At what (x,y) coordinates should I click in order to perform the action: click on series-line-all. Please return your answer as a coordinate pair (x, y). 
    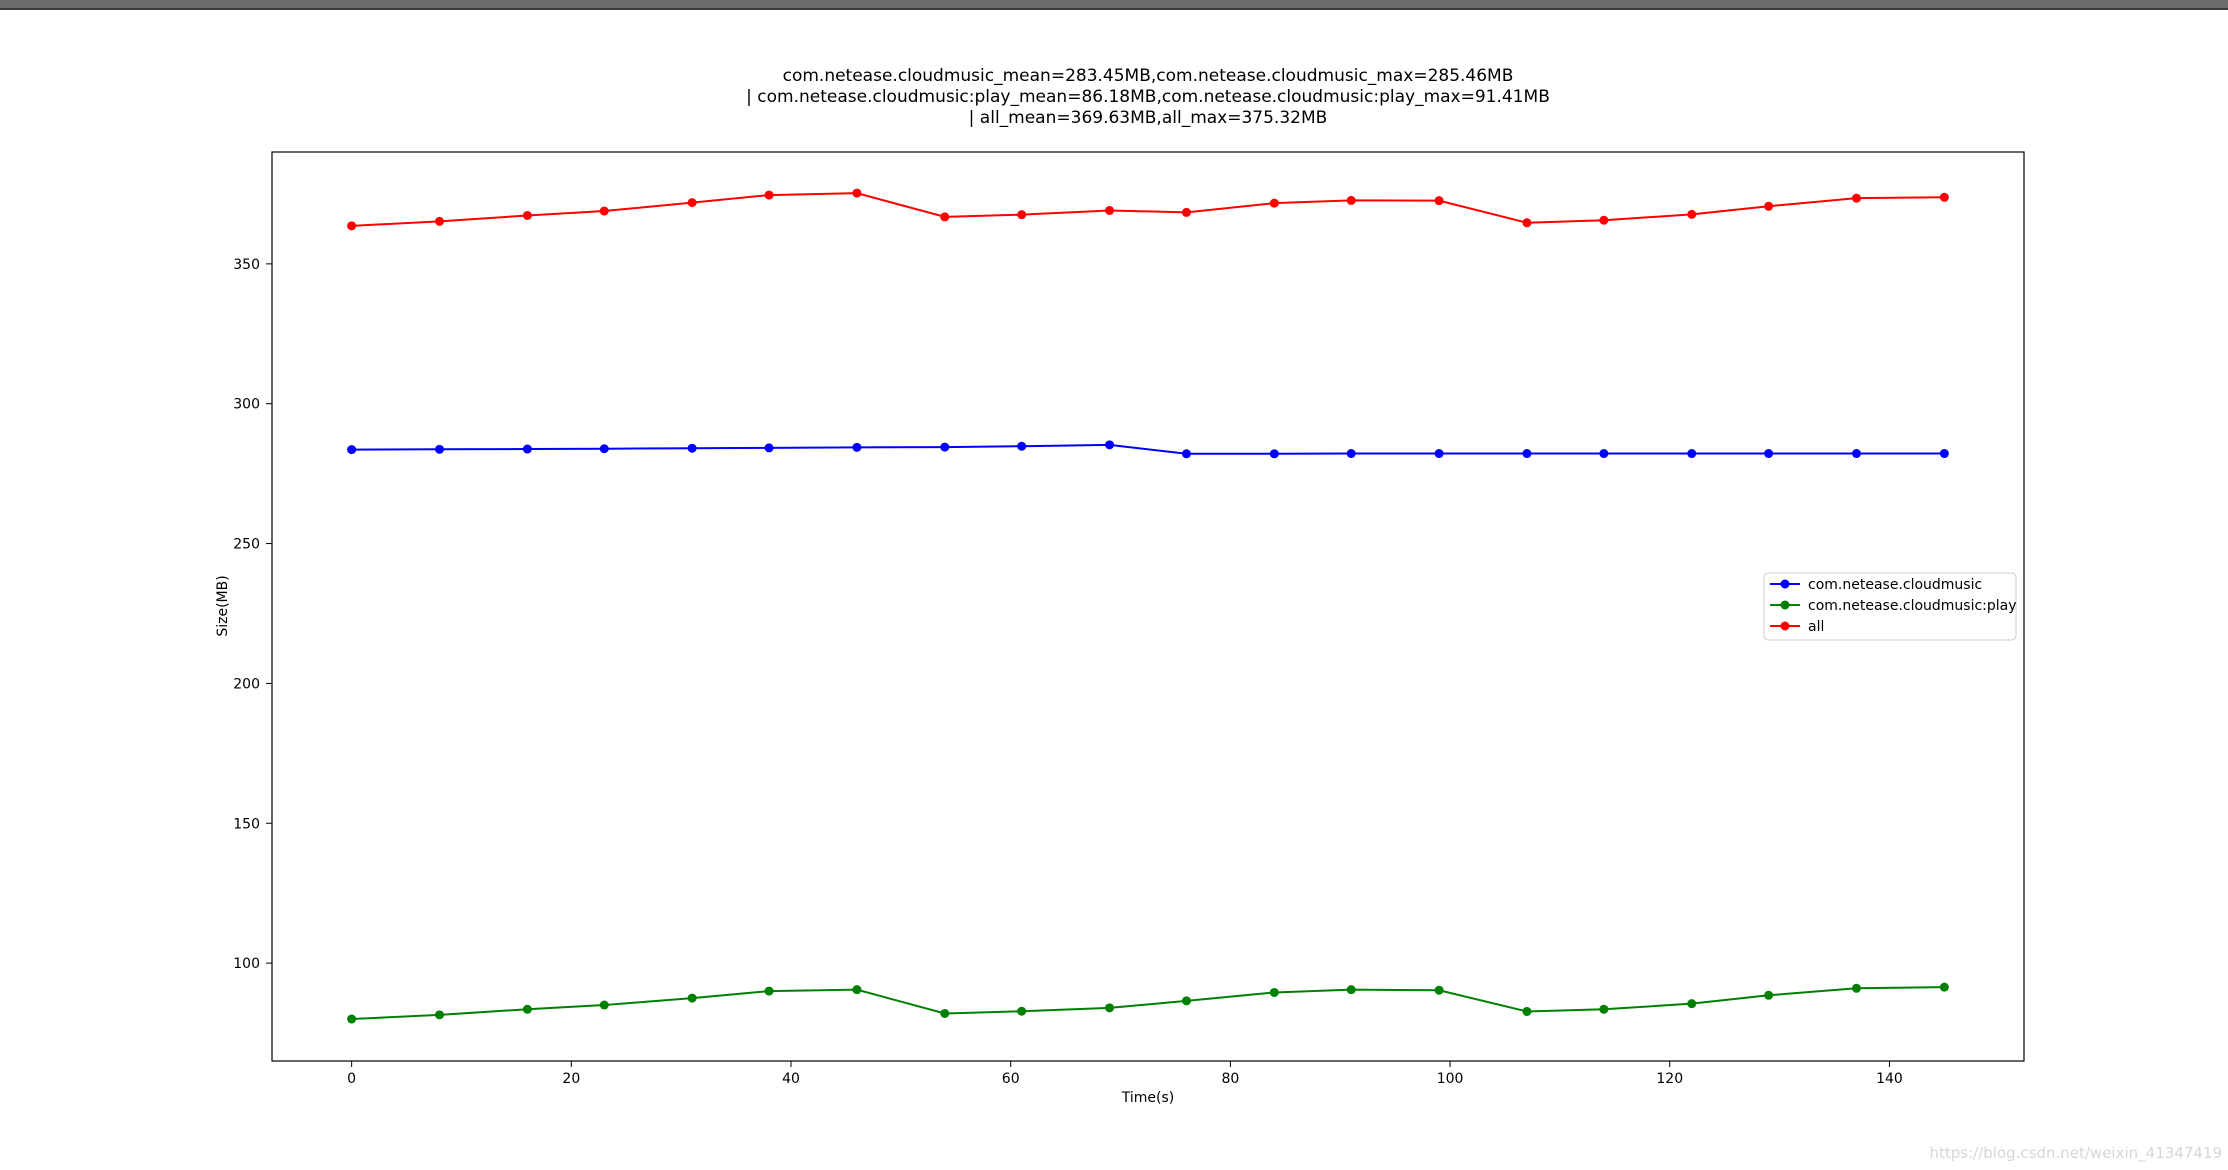
    Looking at the image, I should click on (1148, 209).